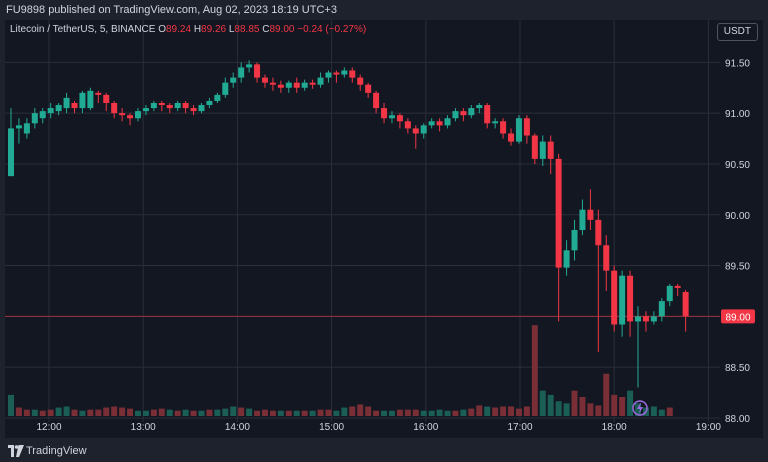 The image size is (768, 462). What do you see at coordinates (16, 453) in the screenshot?
I see `tradingview-logo-icon` at bounding box center [16, 453].